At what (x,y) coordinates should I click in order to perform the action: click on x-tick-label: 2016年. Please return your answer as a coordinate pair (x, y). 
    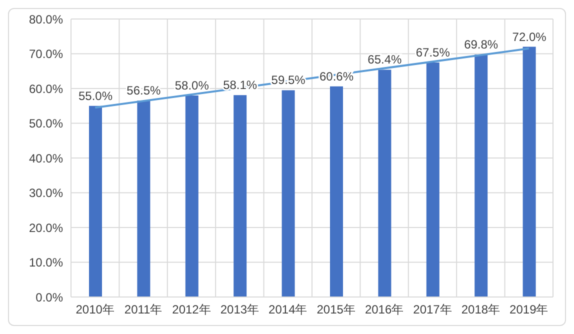
    Looking at the image, I should click on (384, 309).